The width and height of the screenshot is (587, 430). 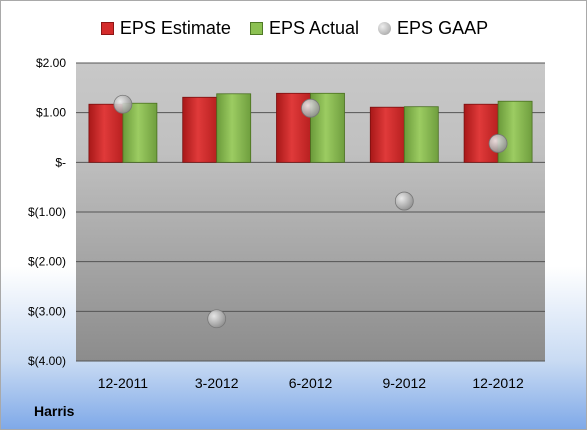 What do you see at coordinates (385, 28) in the screenshot?
I see `legend-swatch-eps-gaap` at bounding box center [385, 28].